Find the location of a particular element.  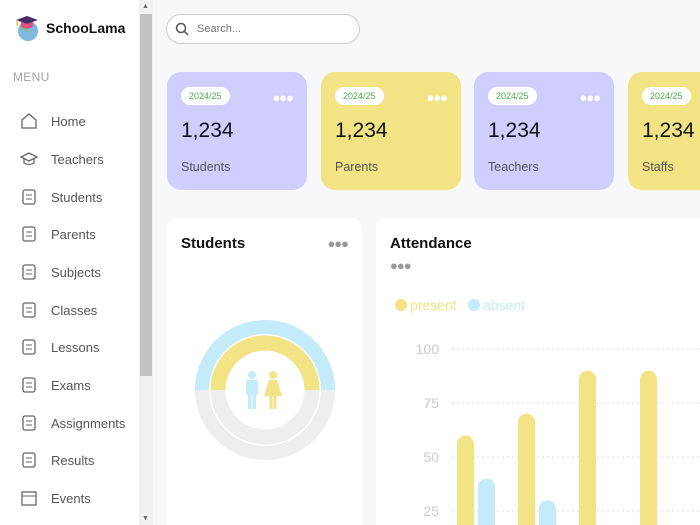

classes-icon is located at coordinates (29, 310).